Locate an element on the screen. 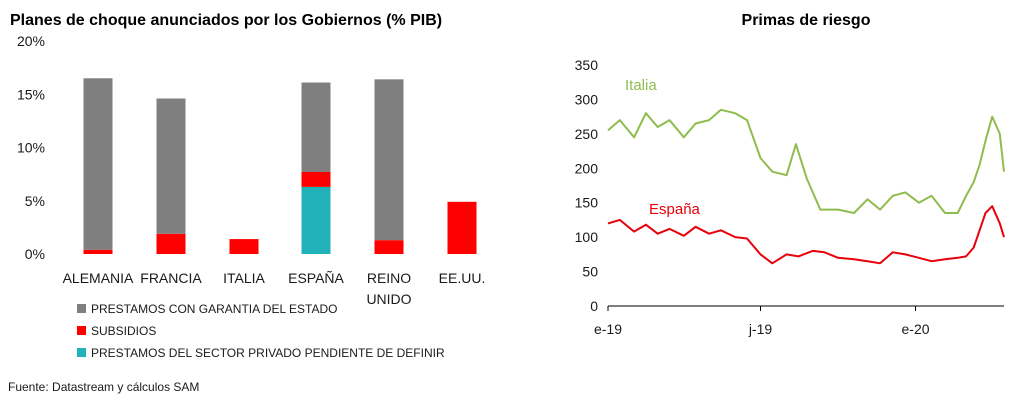 Image resolution: width=1024 pixels, height=405 pixels. y-axis: 0% 5% 10% 15% 20% is located at coordinates (31, 147).